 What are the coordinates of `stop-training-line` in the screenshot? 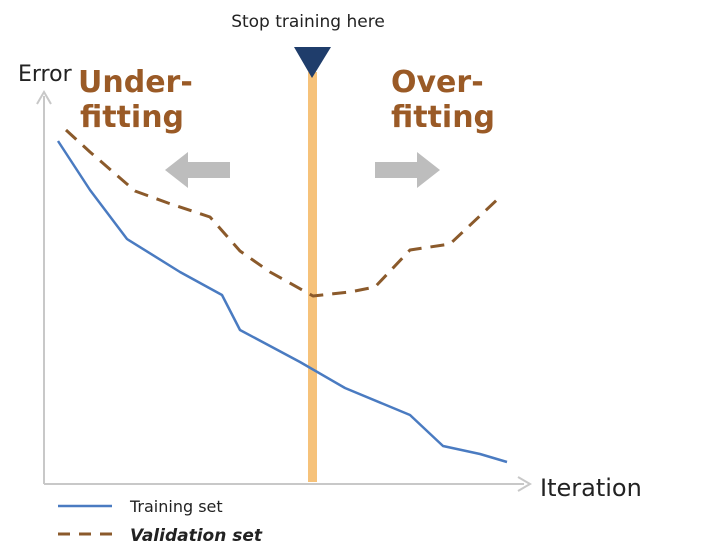 It's located at (312, 277).